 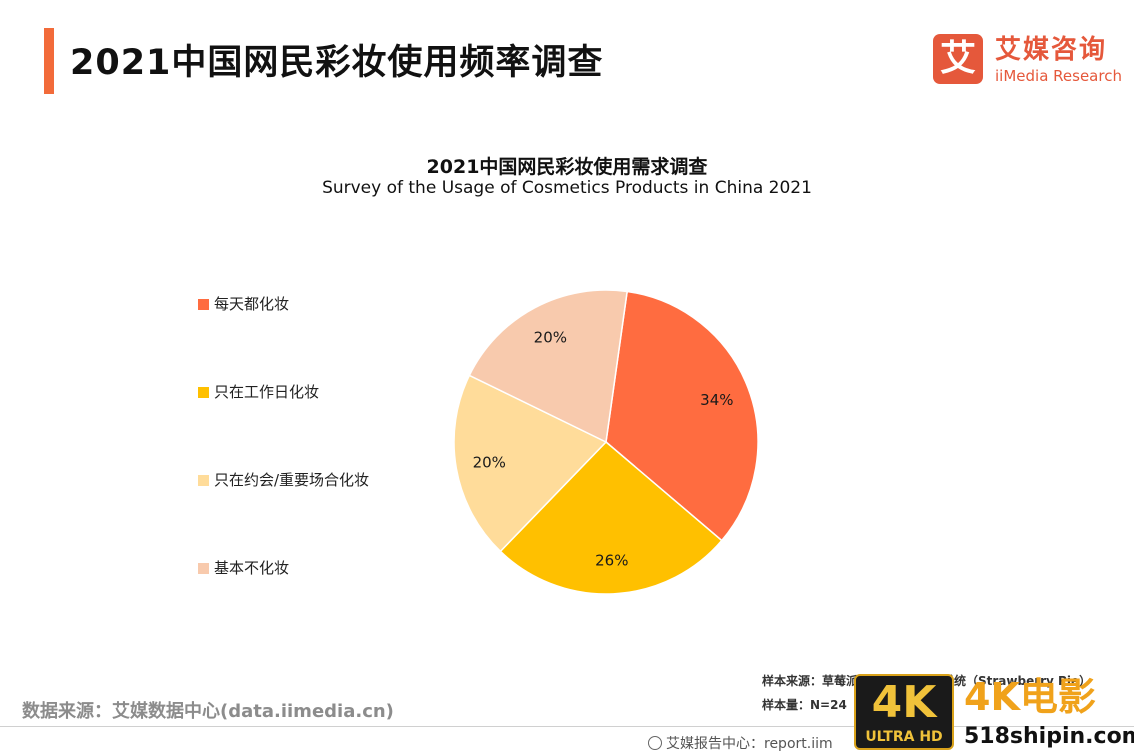 What do you see at coordinates (567, 167) in the screenshot?
I see `chart-title: 2021中国网民彩妆使用需求调查` at bounding box center [567, 167].